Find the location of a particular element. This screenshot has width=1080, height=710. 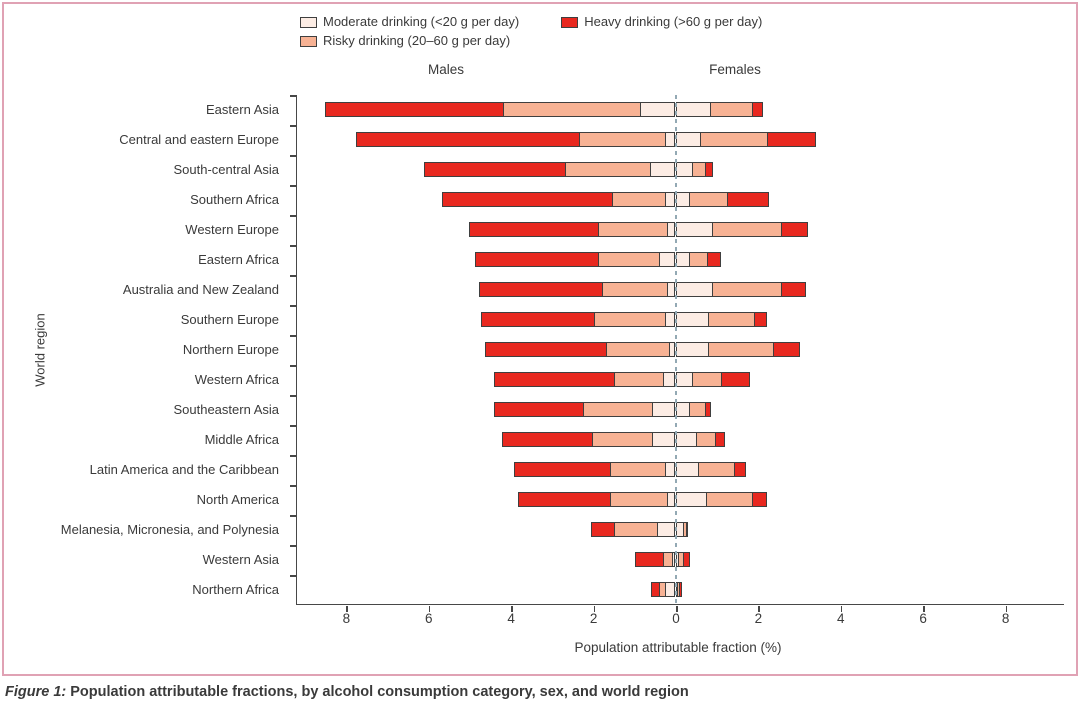

legend-item-moderate: Moderate drinking (<20 g per day) is located at coordinates (409, 22).